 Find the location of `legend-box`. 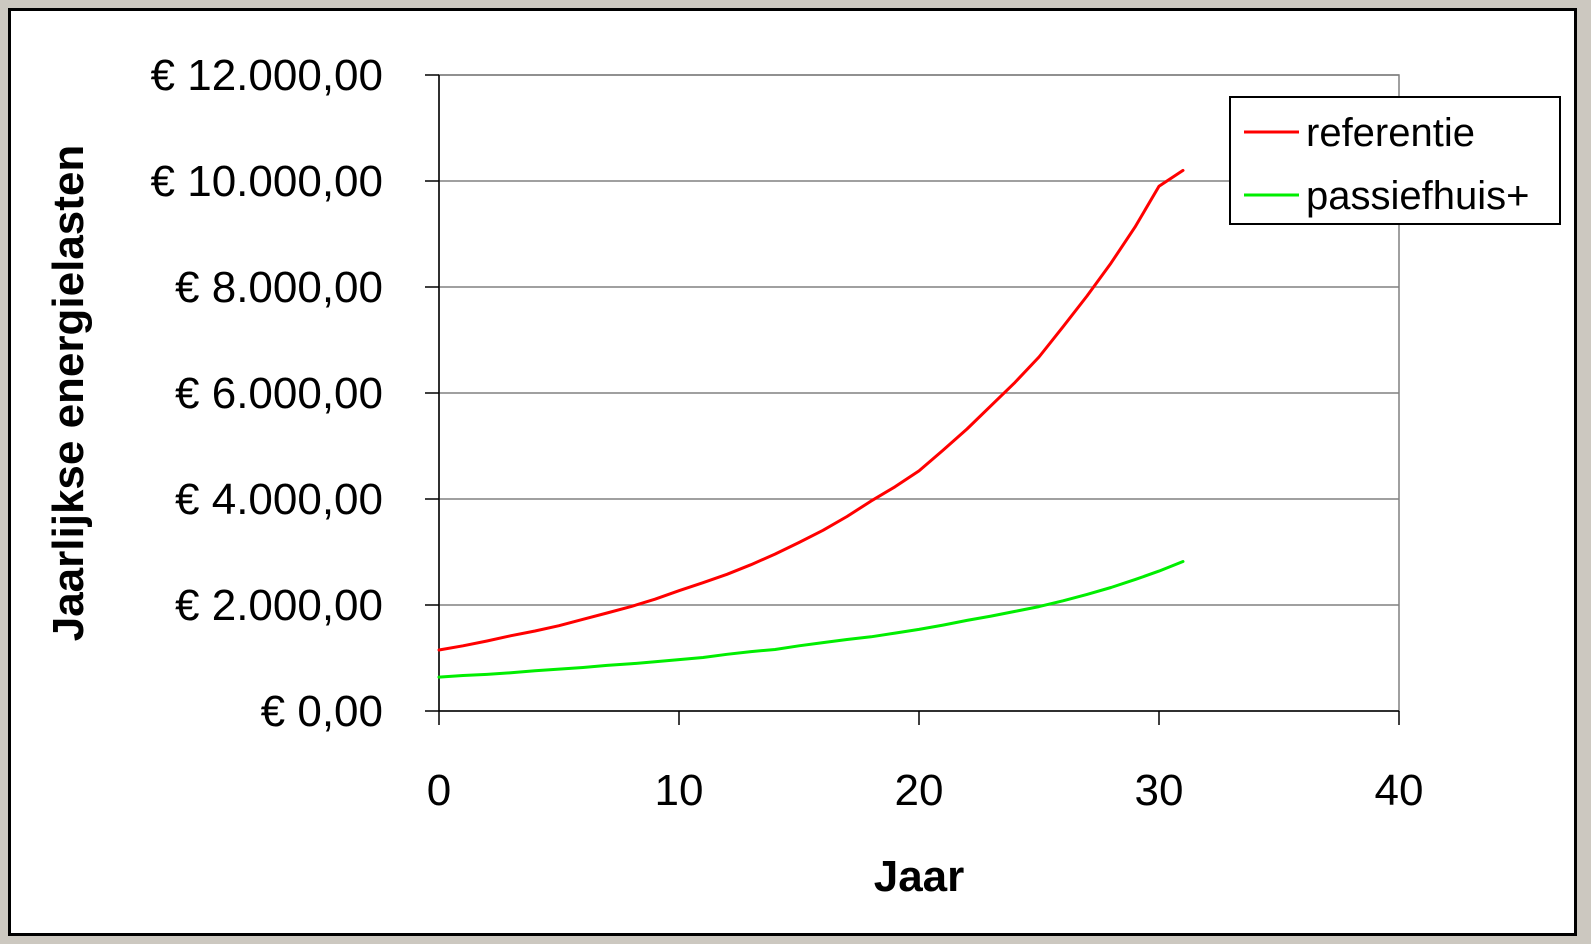

legend-box is located at coordinates (1395, 160).